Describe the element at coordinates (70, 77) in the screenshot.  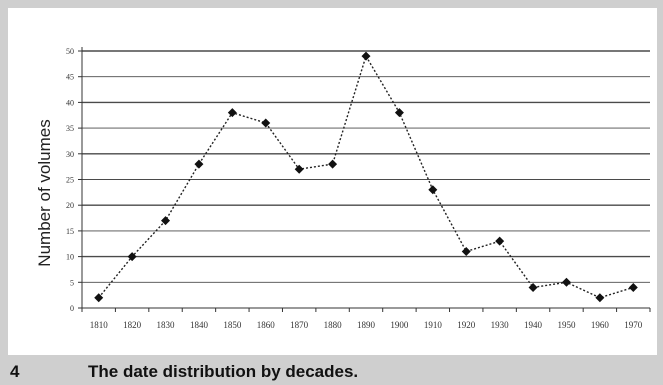
I see `y-tick-label: 45` at that location.